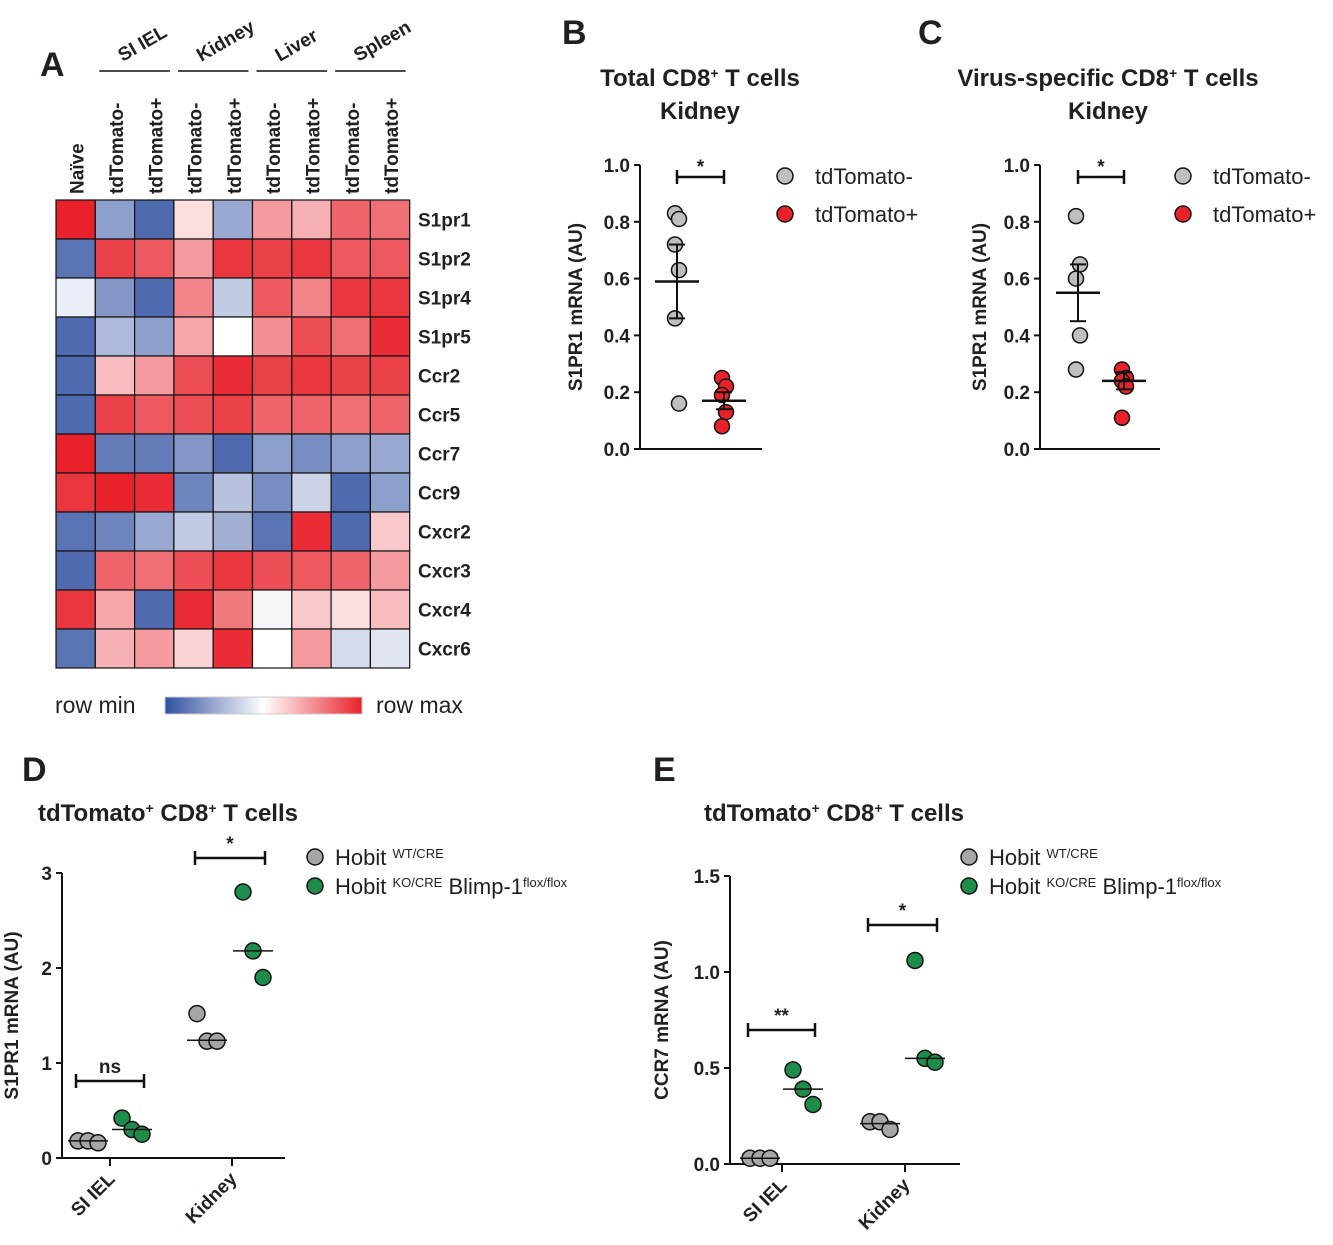 This screenshot has width=1333, height=1245. What do you see at coordinates (765, 1200) in the screenshot?
I see `x-tick-label: SI IEL` at bounding box center [765, 1200].